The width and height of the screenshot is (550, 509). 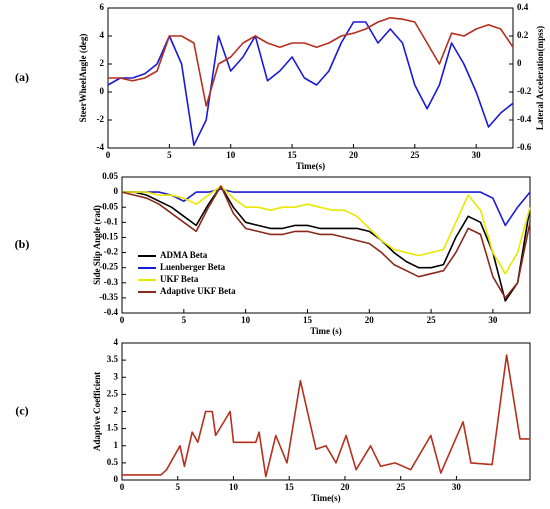 What do you see at coordinates (523, 7) in the screenshot?
I see `y2-tick-label: 0.4` at bounding box center [523, 7].